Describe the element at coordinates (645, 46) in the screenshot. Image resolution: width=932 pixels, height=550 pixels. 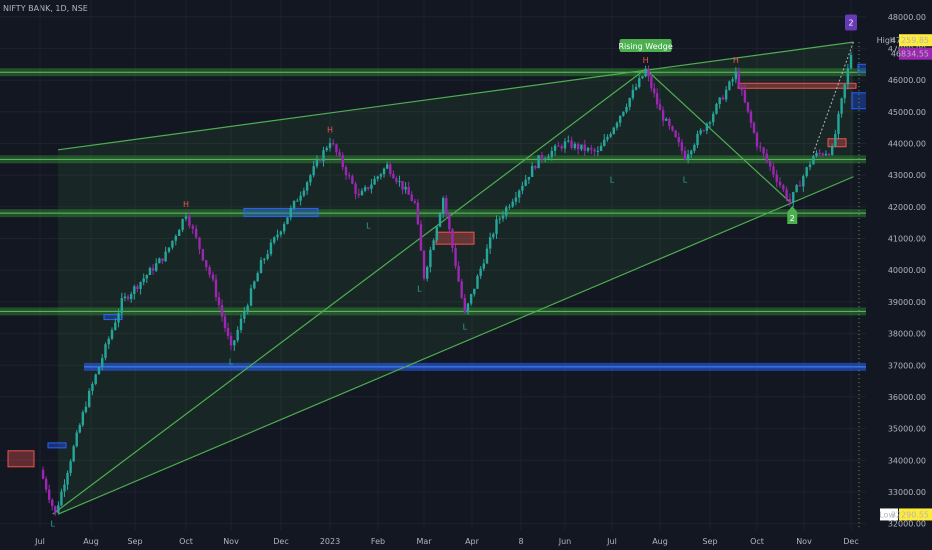
I see `pattern-label: Rising Wedge` at that location.